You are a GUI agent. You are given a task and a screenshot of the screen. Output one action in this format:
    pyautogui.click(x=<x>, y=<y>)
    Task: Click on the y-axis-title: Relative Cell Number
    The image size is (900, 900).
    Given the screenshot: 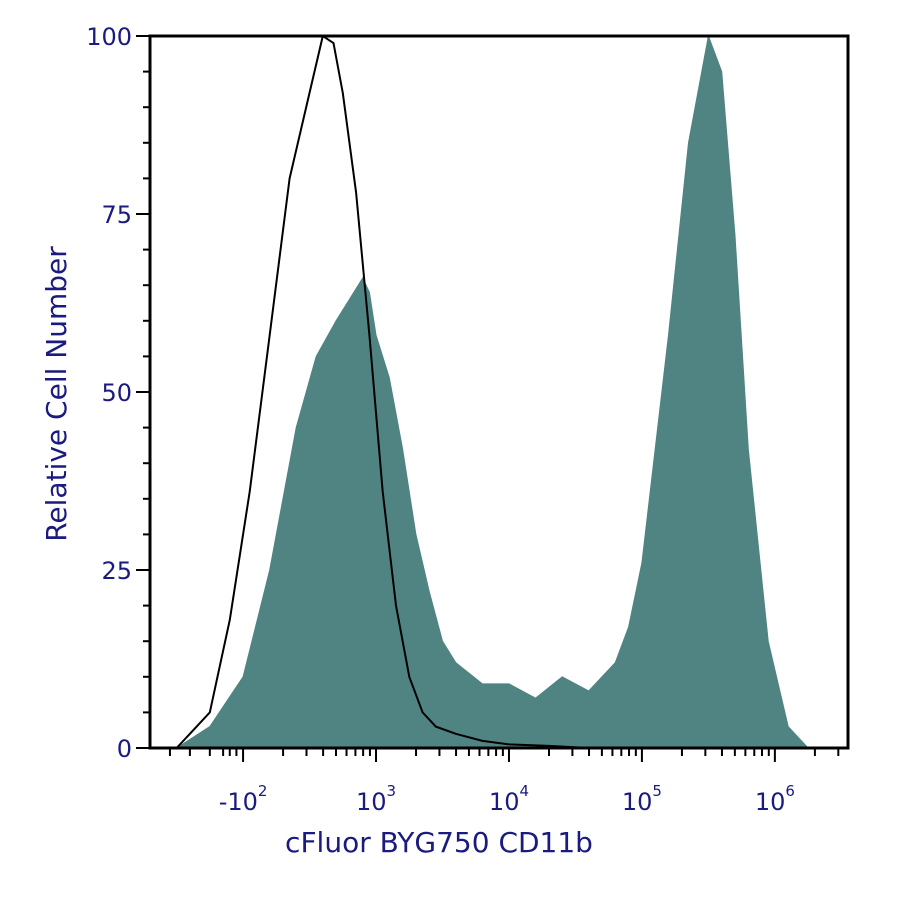 What is the action you would take?
    pyautogui.click(x=56, y=394)
    